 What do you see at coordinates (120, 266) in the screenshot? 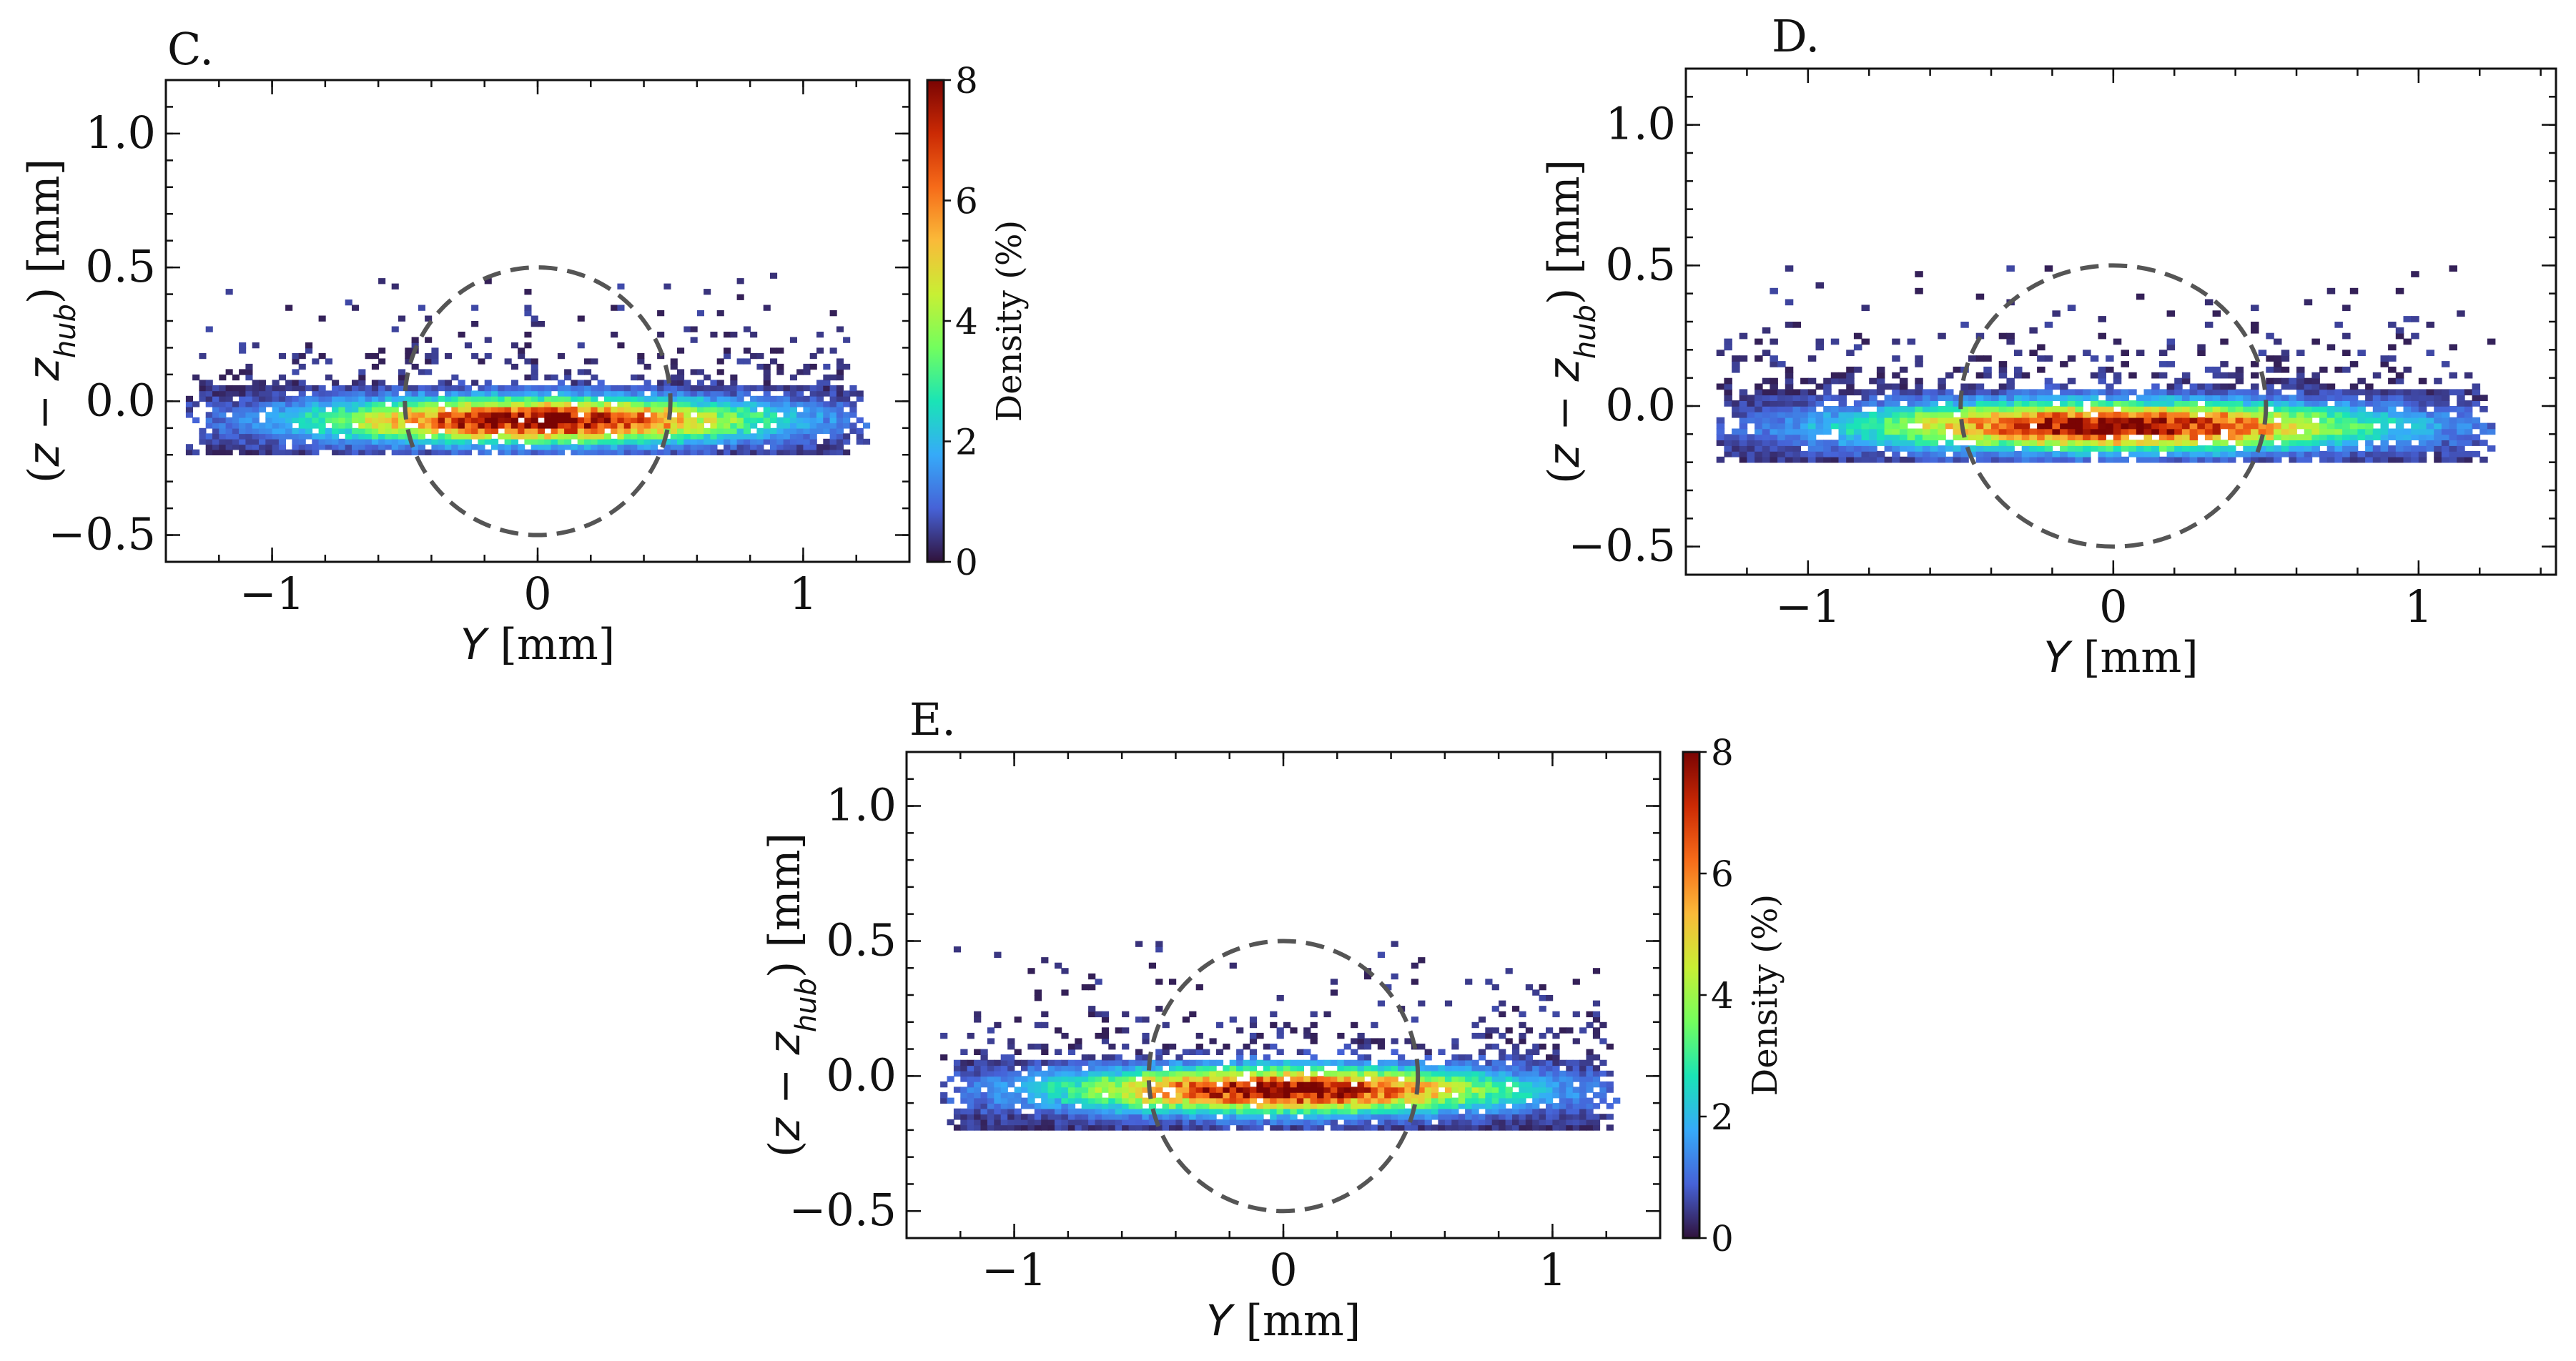
I see `y-tick-label: 0.5` at bounding box center [120, 266].